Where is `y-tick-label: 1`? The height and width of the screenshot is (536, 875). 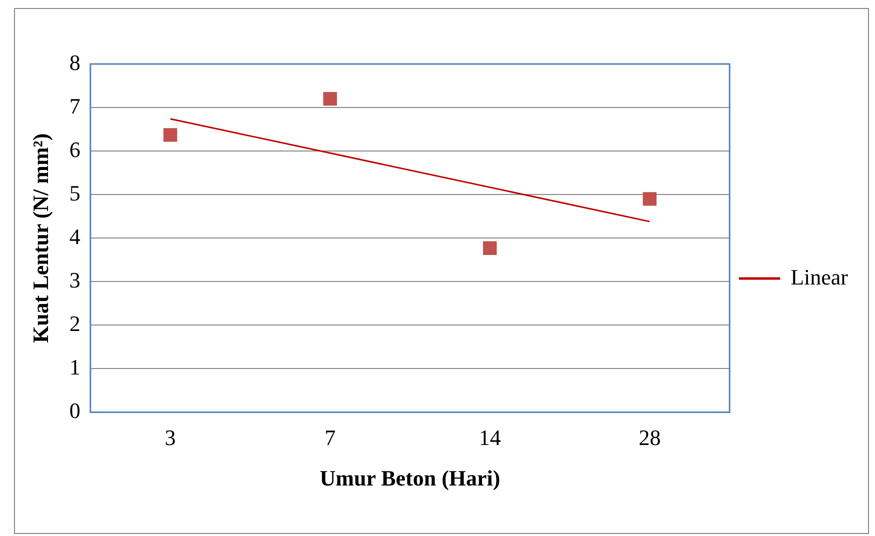 y-tick-label: 1 is located at coordinates (74, 367).